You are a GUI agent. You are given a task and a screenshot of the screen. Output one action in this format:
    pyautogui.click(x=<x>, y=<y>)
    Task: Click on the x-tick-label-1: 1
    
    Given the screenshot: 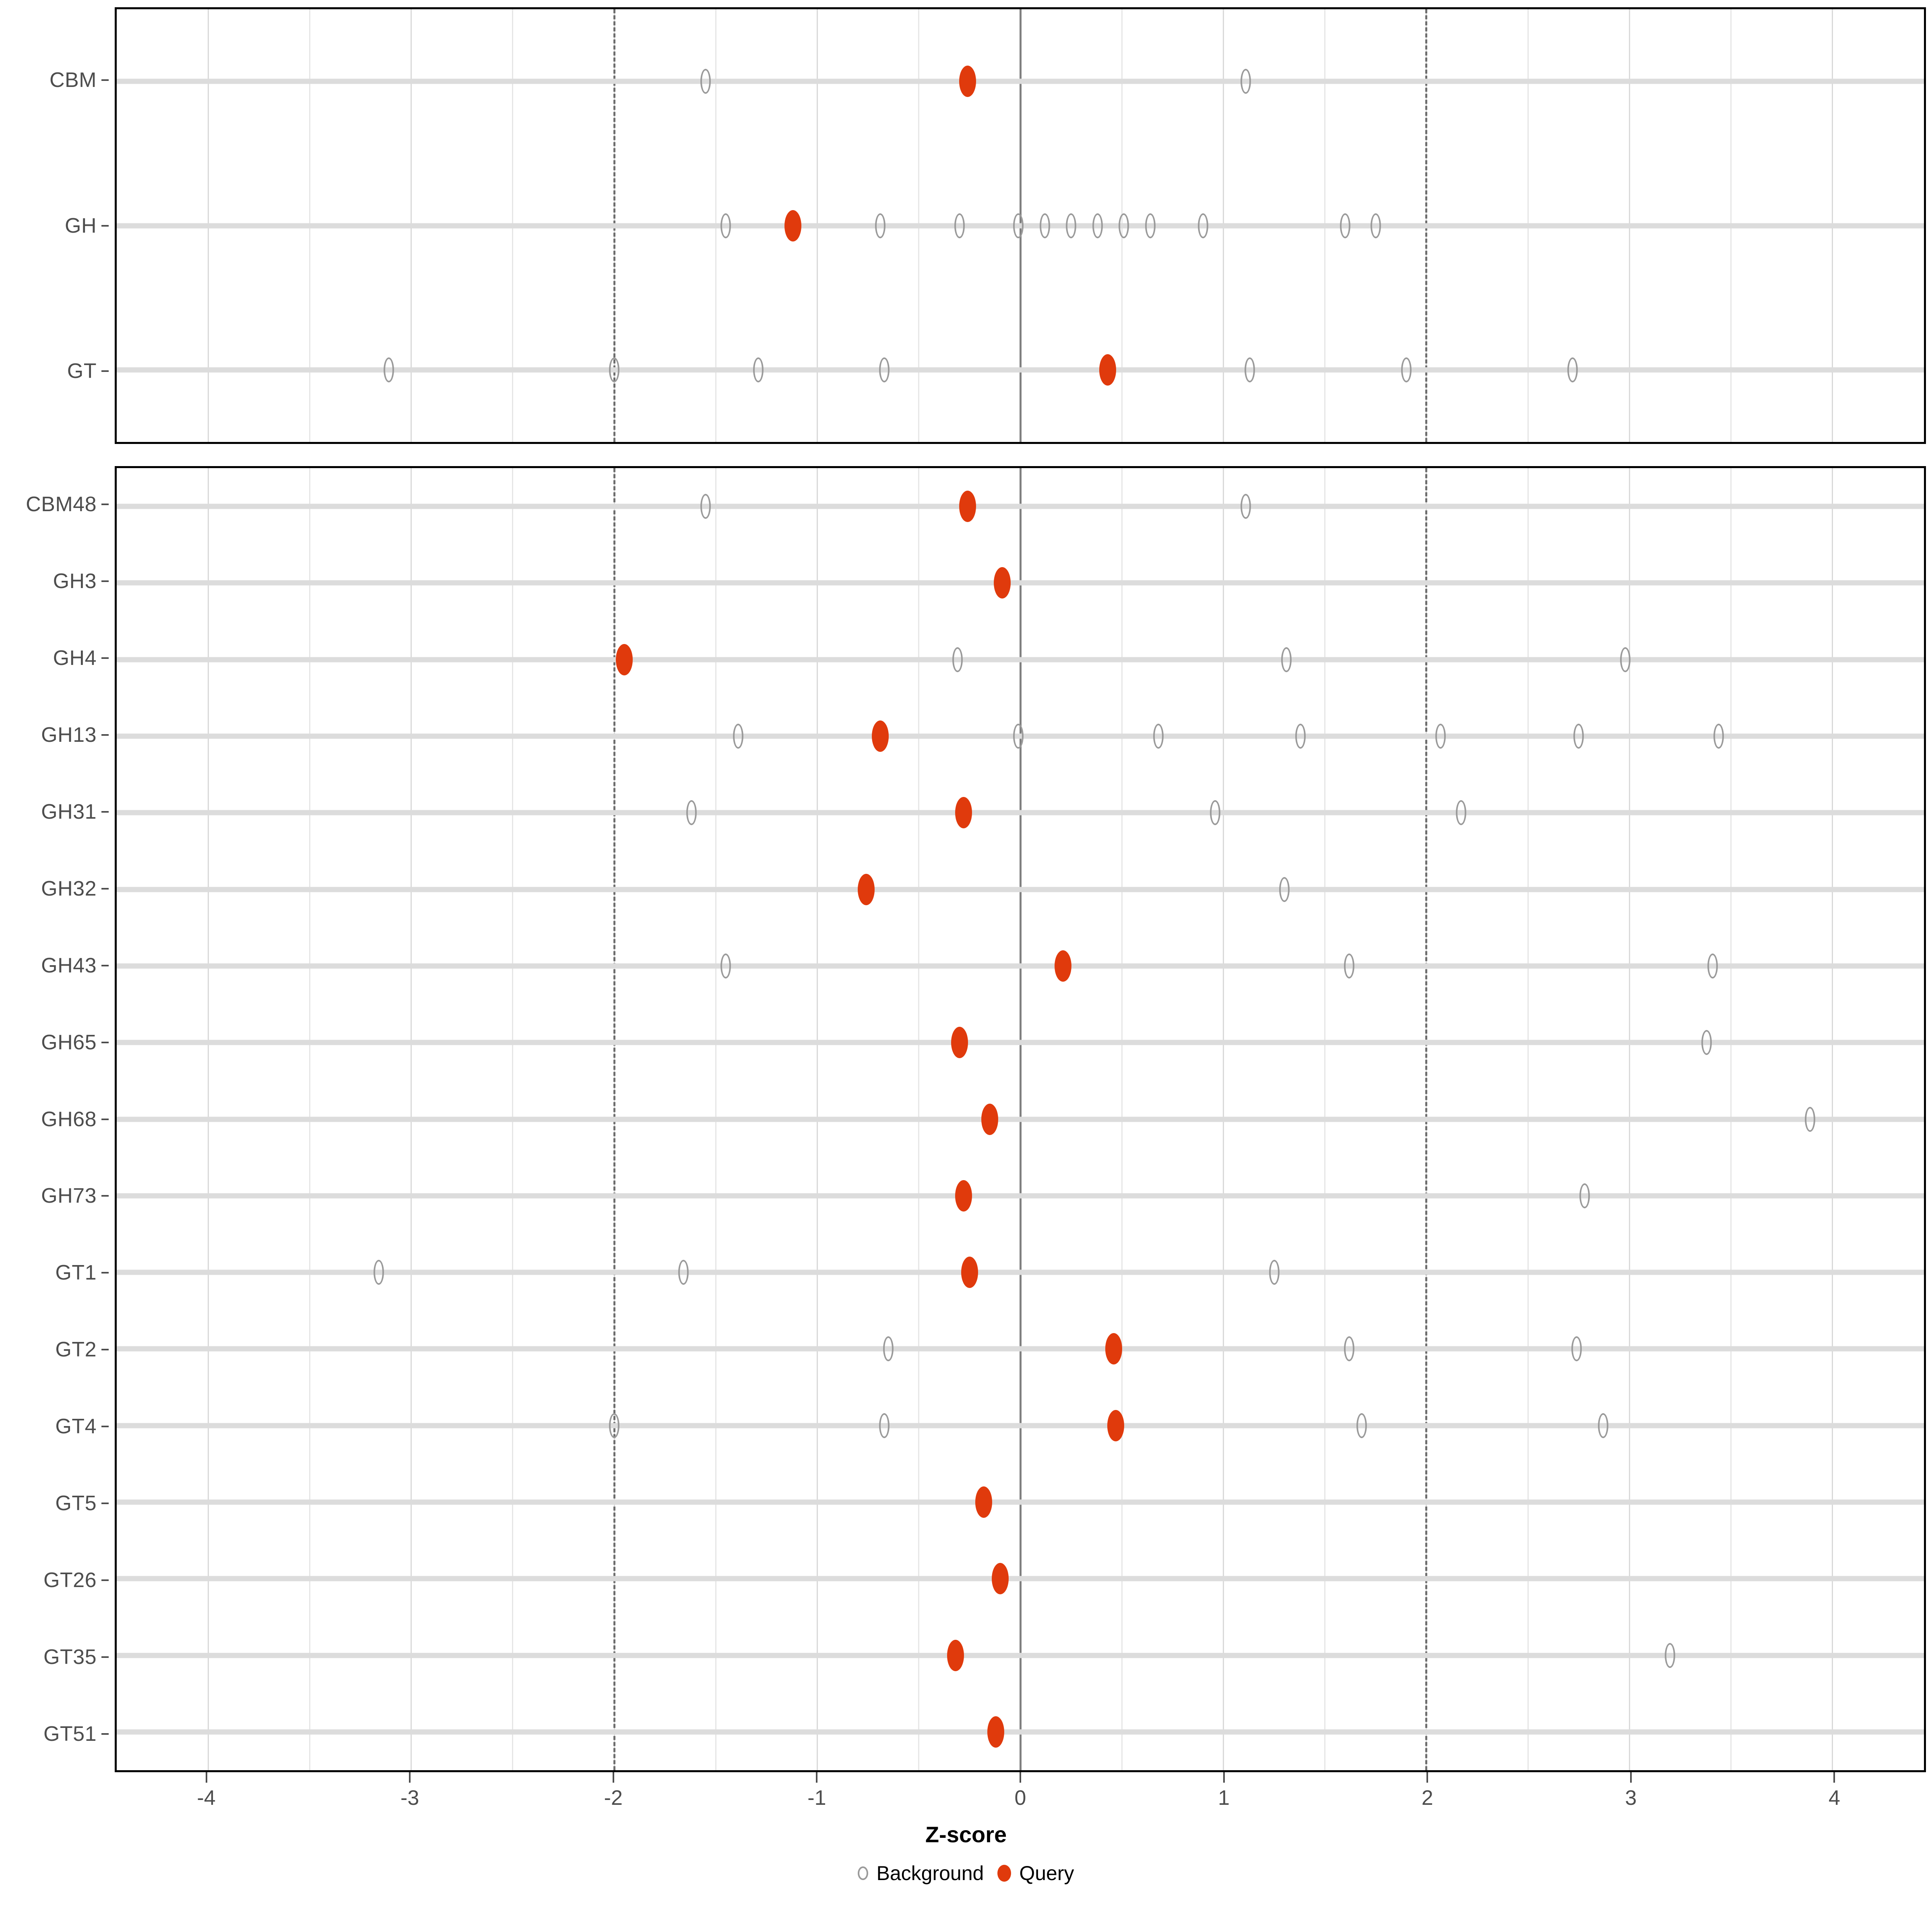 What is the action you would take?
    pyautogui.click(x=1224, y=1798)
    